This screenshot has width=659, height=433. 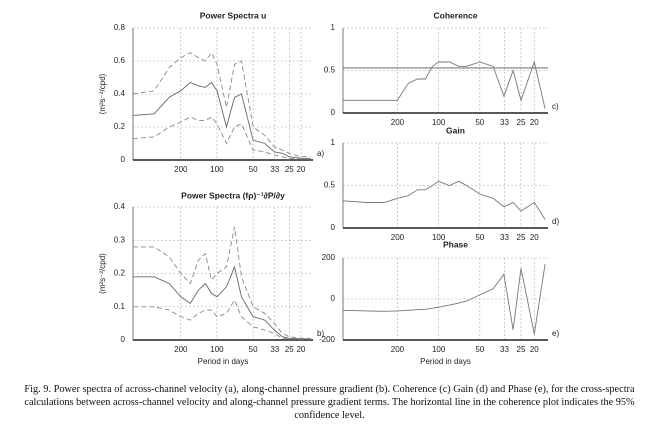 I want to click on panel-label: b), so click(x=320, y=333).